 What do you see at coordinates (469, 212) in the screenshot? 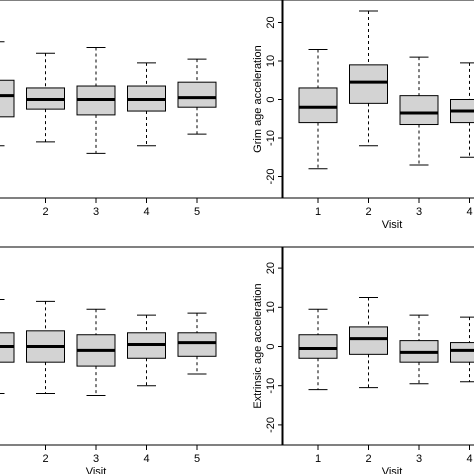
I see `panel-top-right-xtick-label-3: 4` at bounding box center [469, 212].